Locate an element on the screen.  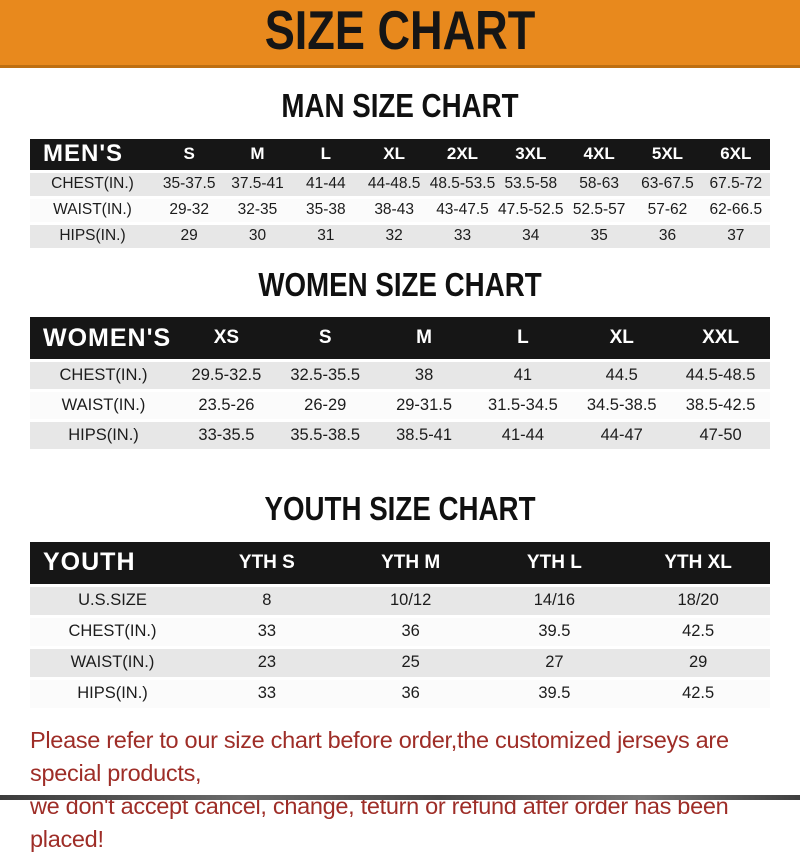
bottom-edge-strip is located at coordinates (400, 797).